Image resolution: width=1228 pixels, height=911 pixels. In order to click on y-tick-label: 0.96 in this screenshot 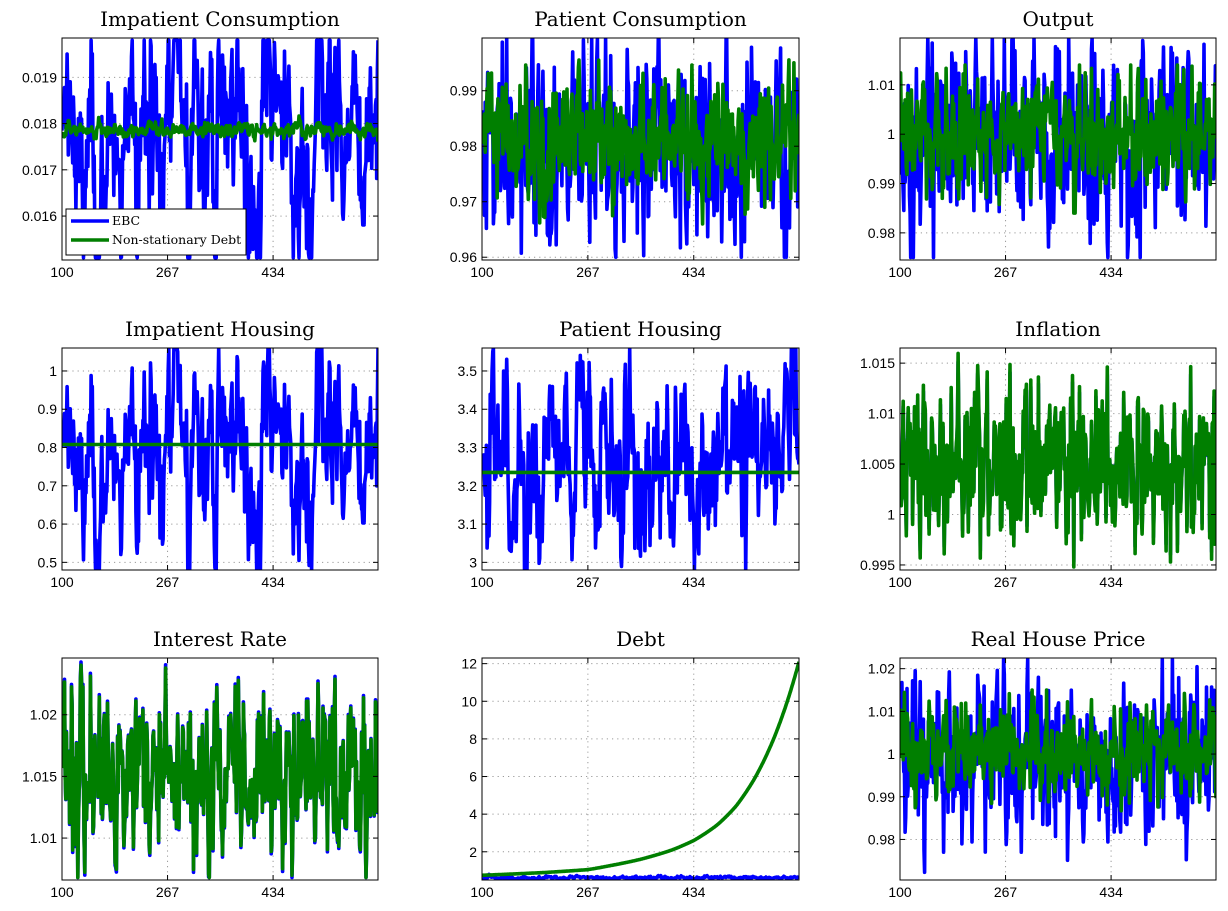, I will do `click(463, 257)`.